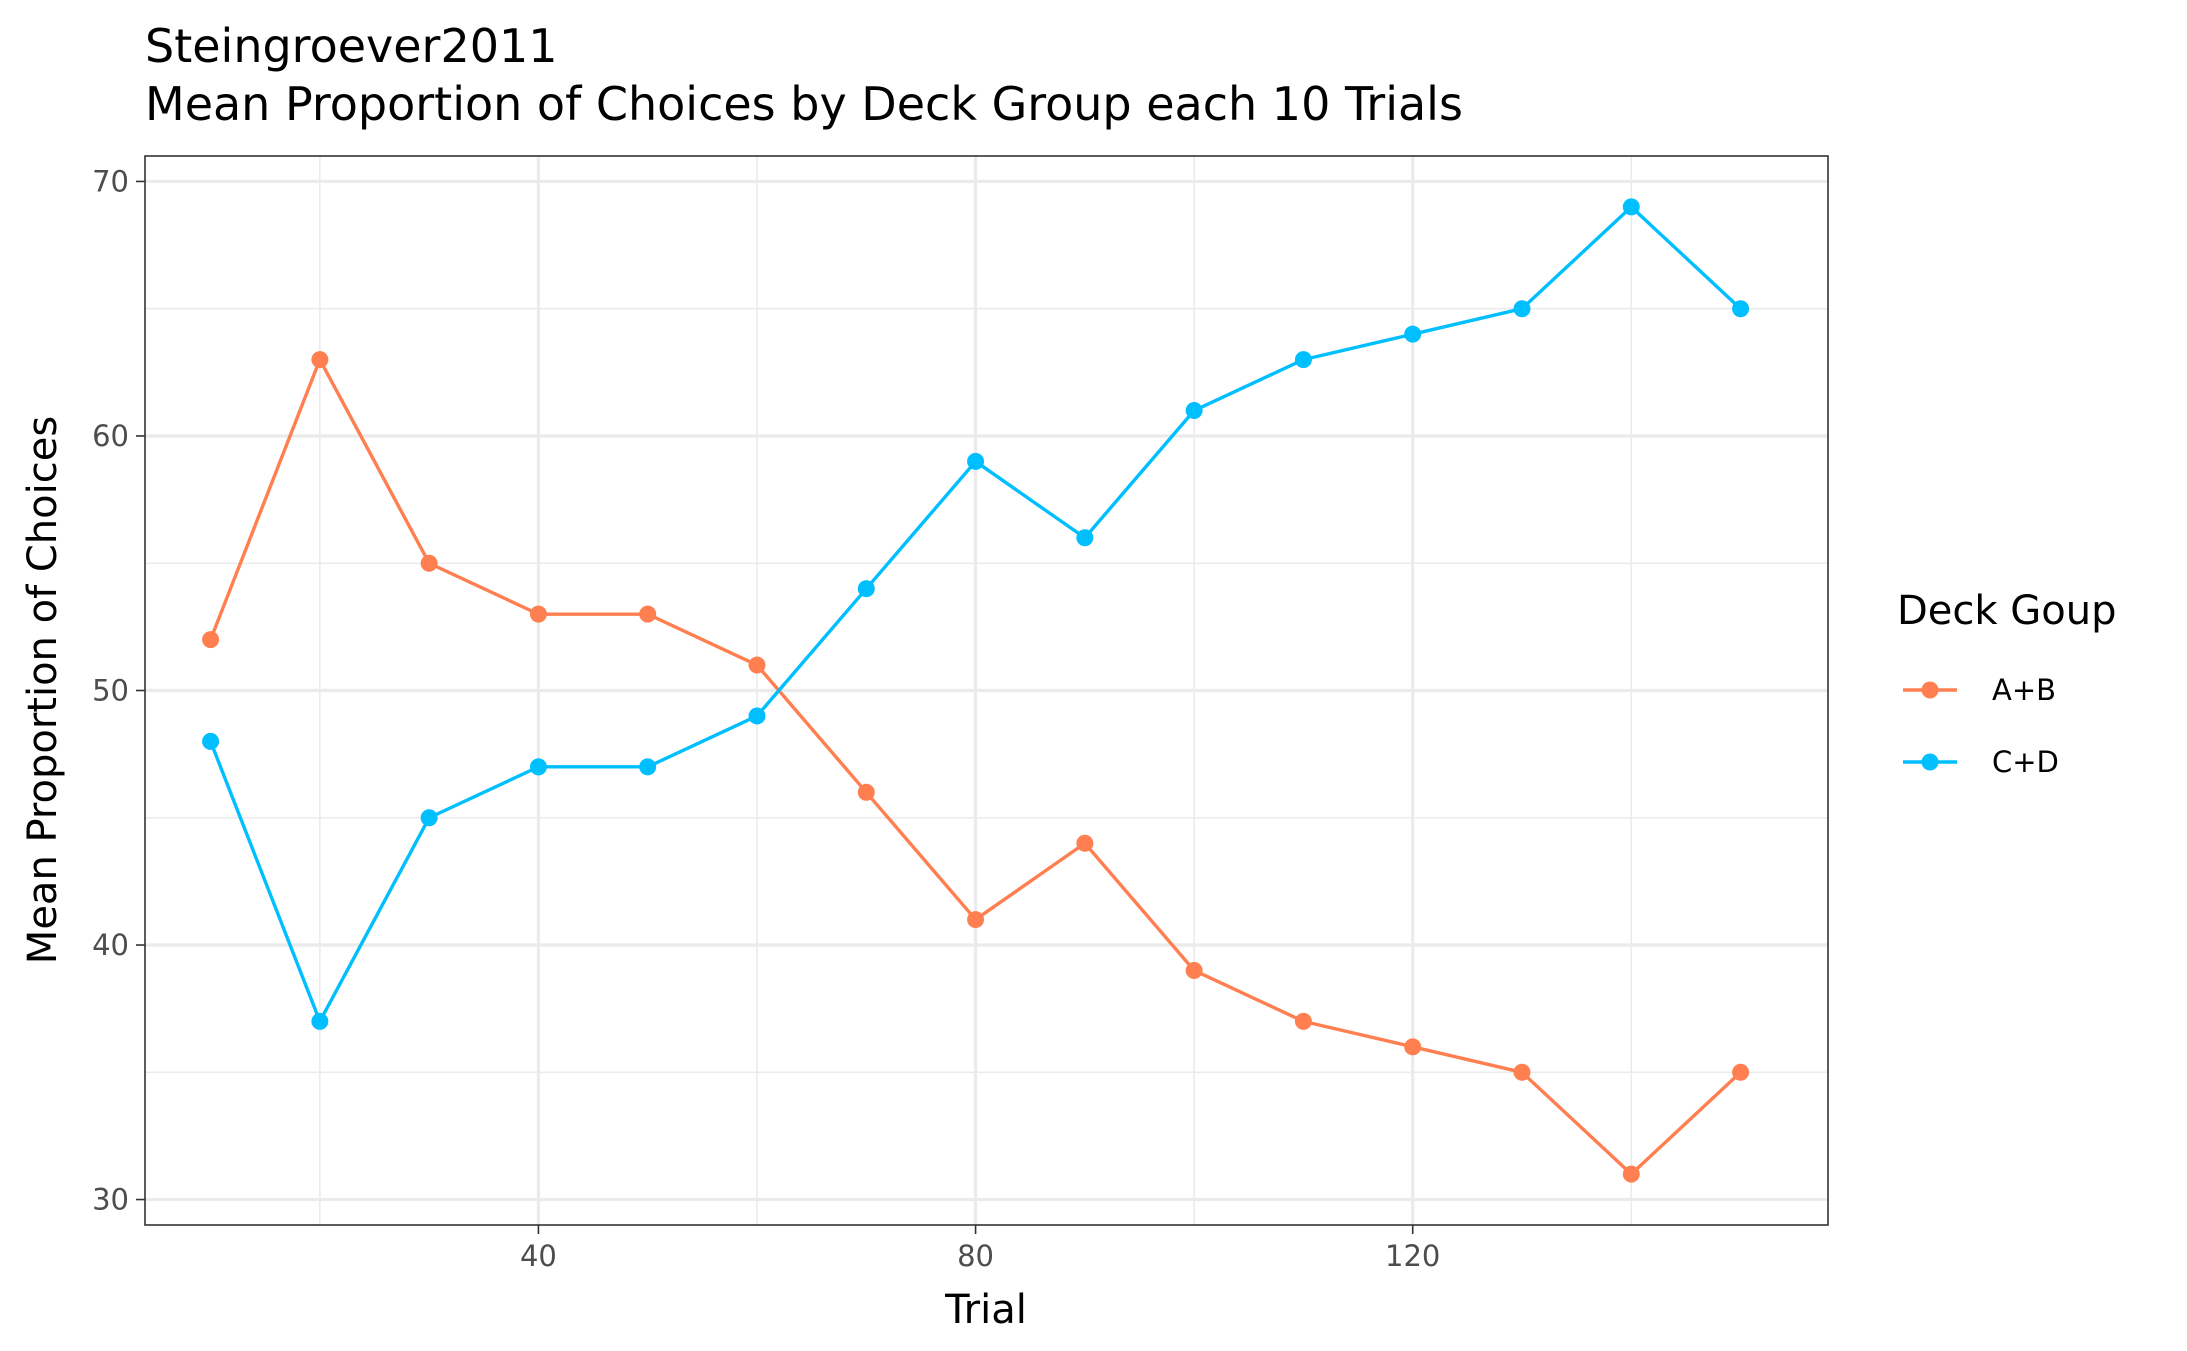  I want to click on y-tick-label: 40, so click(110, 945).